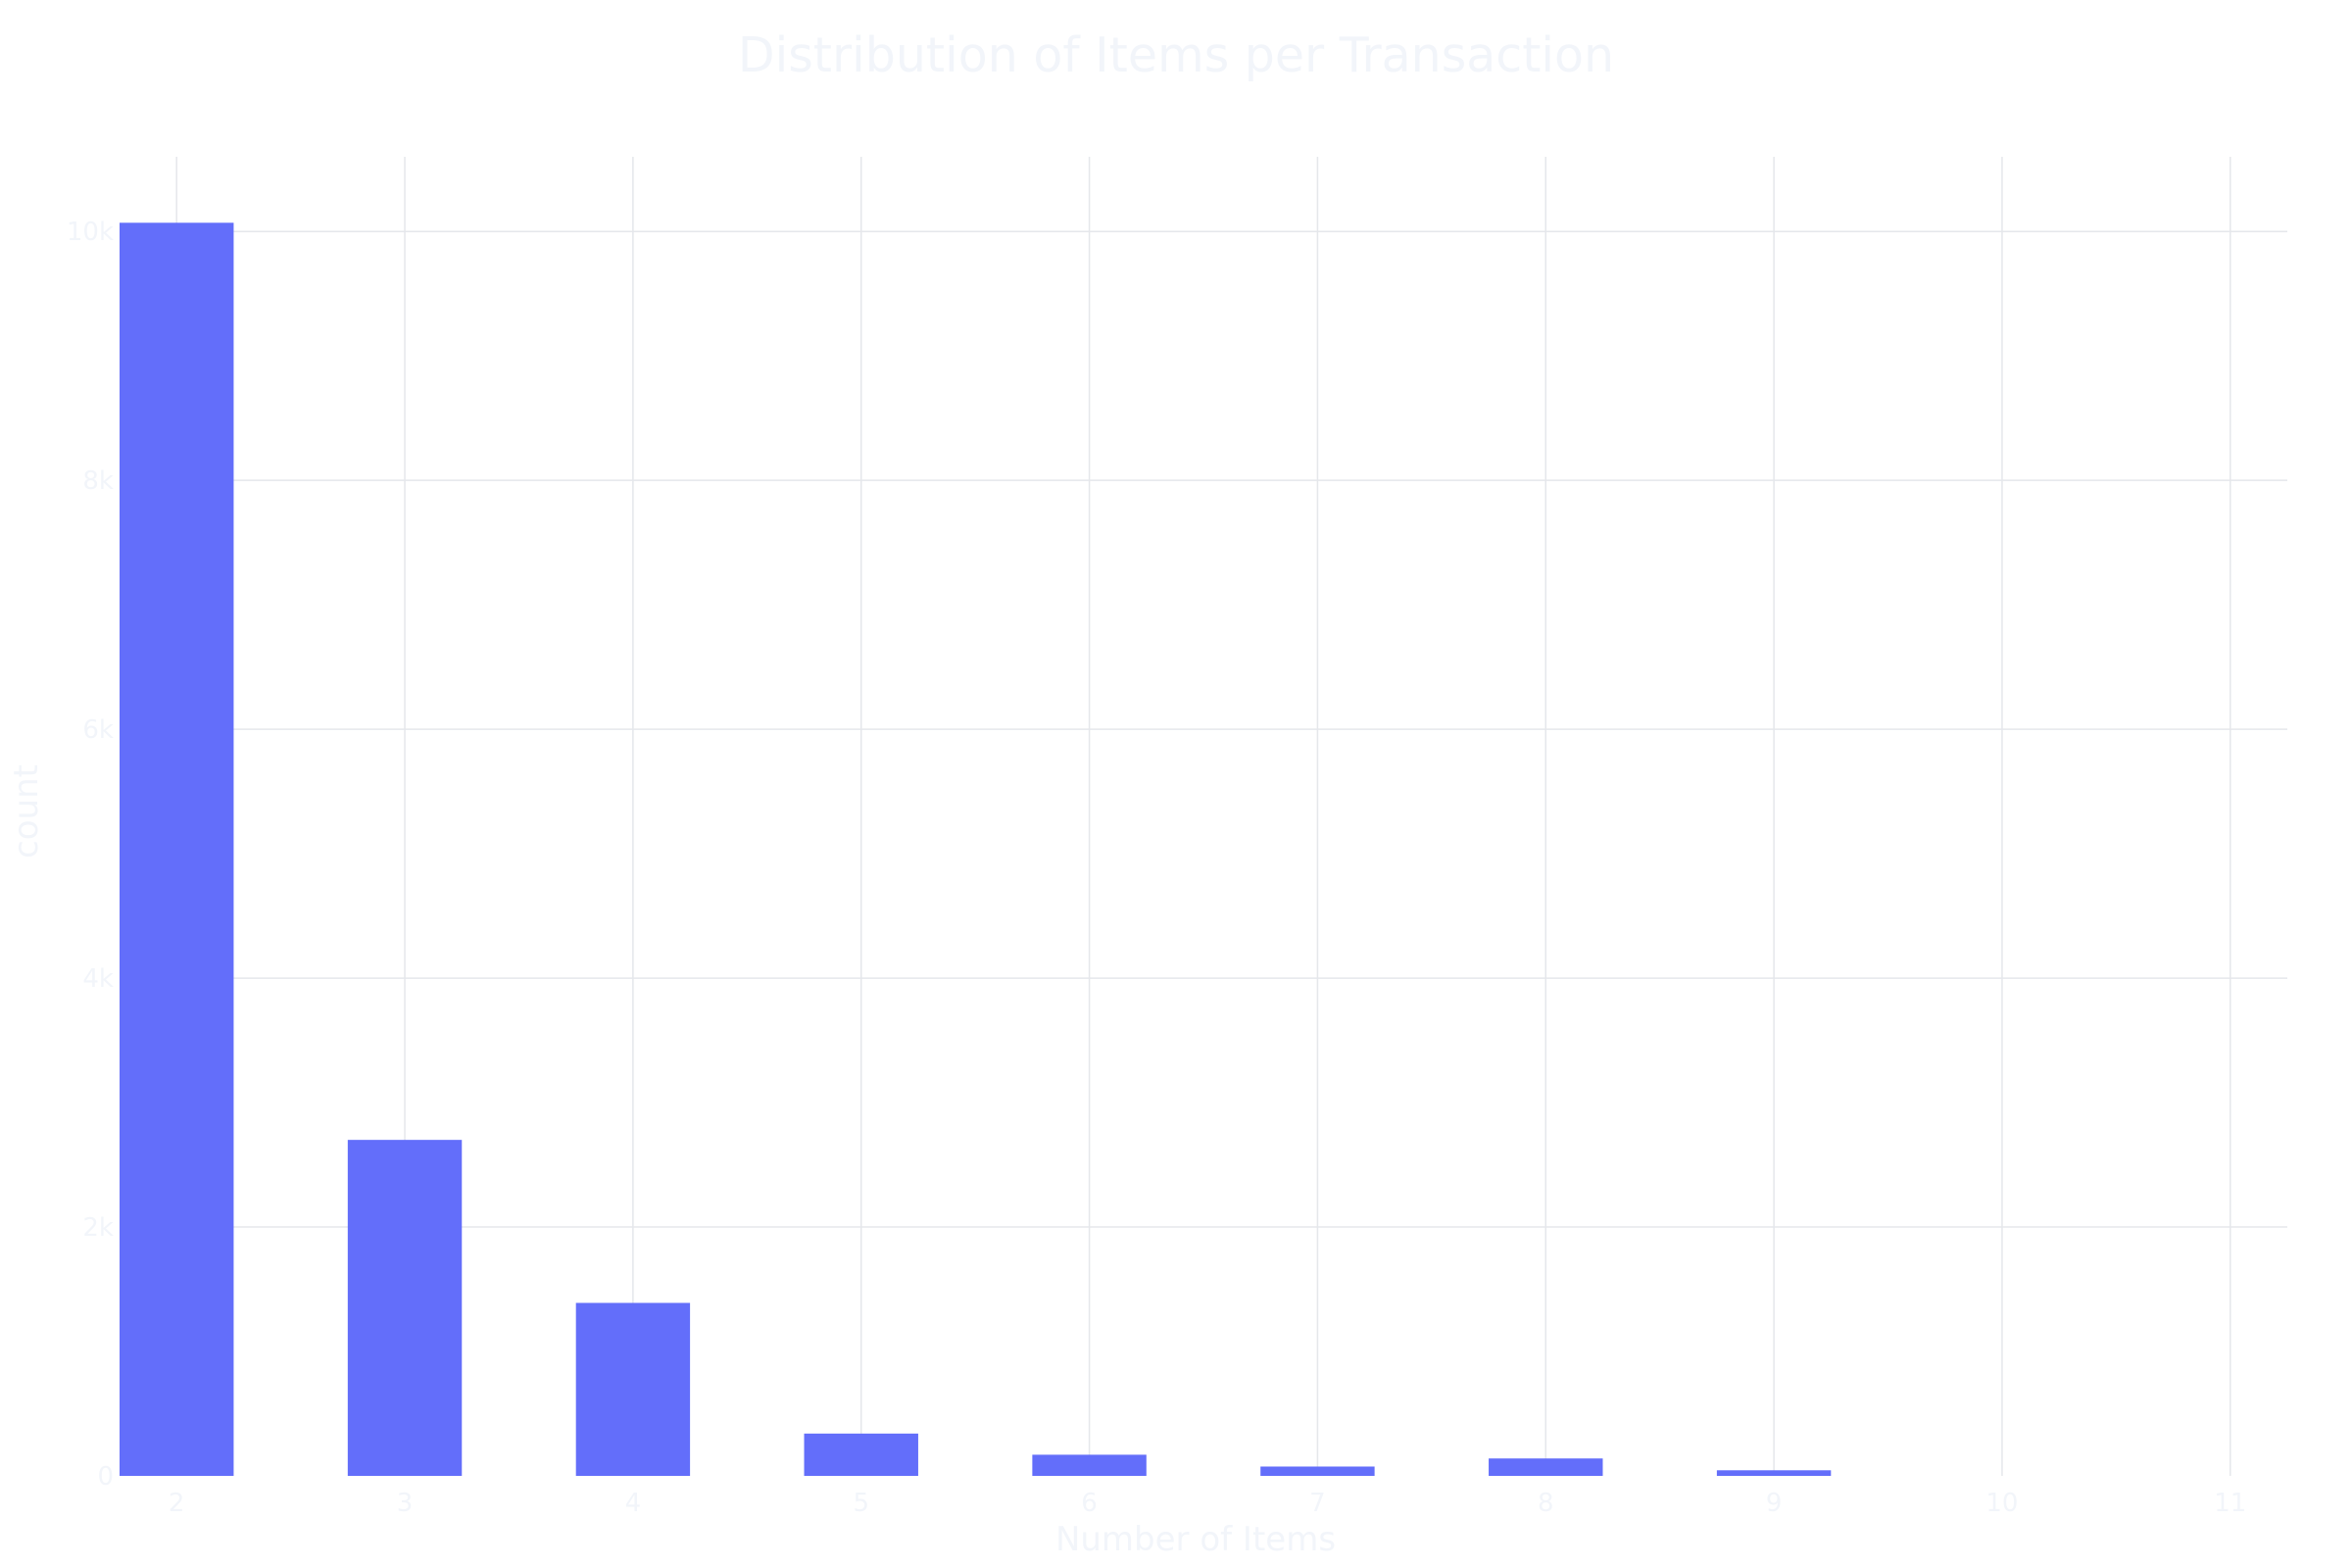  I want to click on y-axis-title: count, so click(26, 811).